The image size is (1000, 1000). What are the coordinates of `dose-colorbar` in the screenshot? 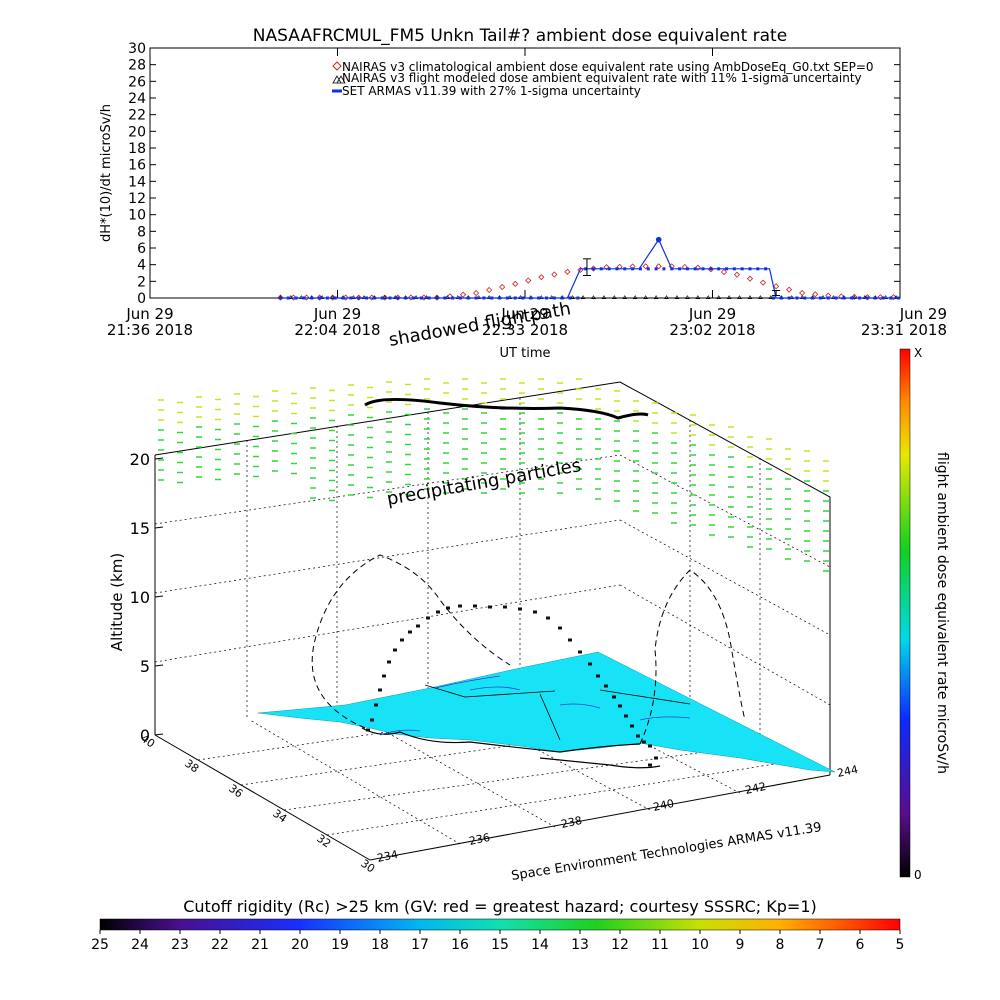 It's located at (905, 613).